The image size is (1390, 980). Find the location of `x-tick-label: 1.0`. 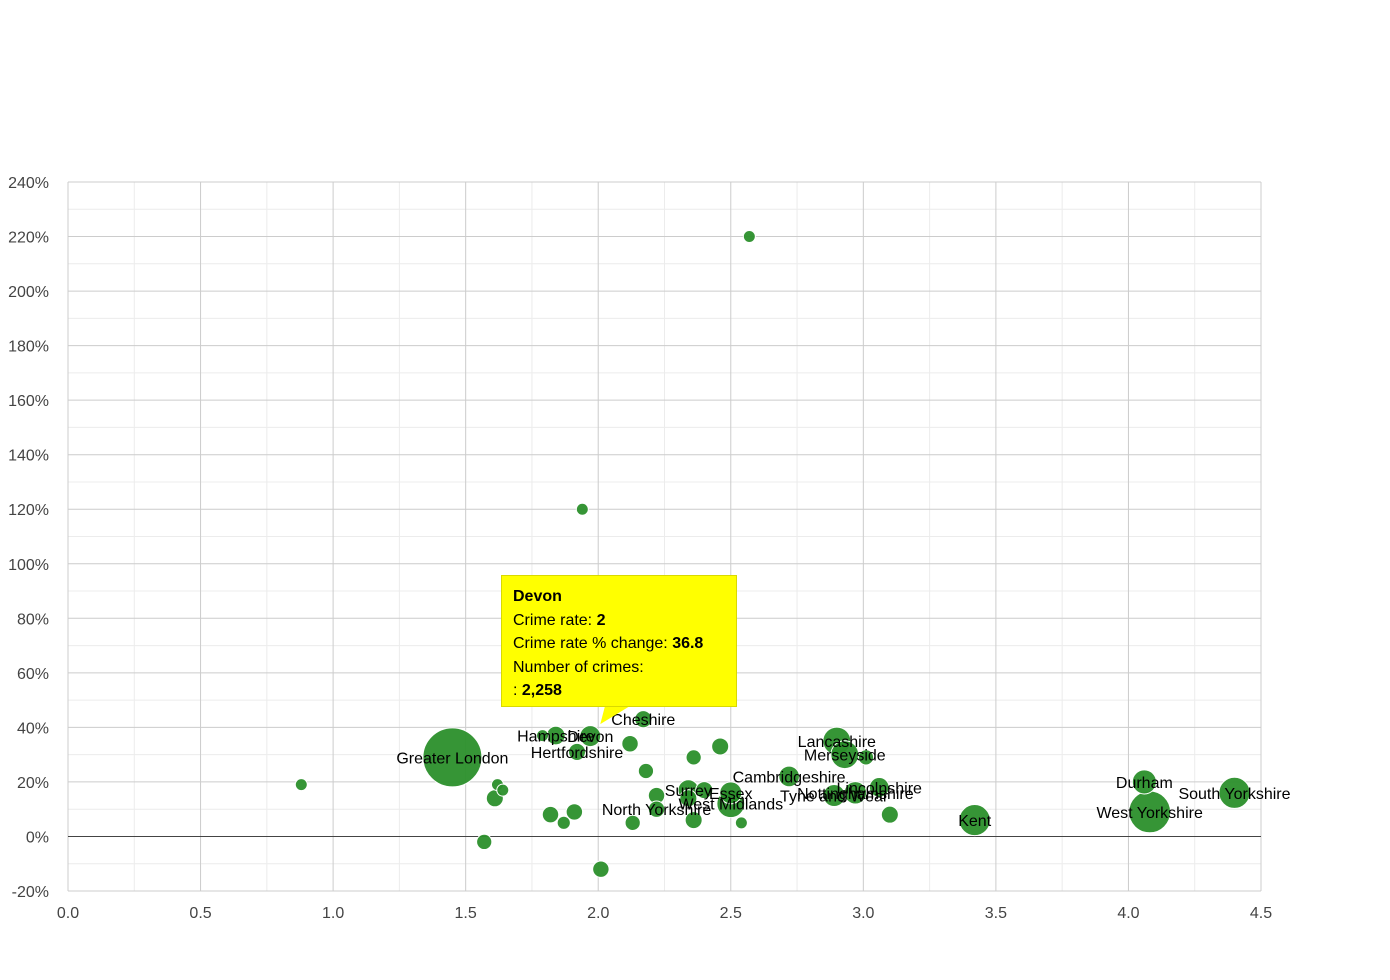

x-tick-label: 1.0 is located at coordinates (333, 913).